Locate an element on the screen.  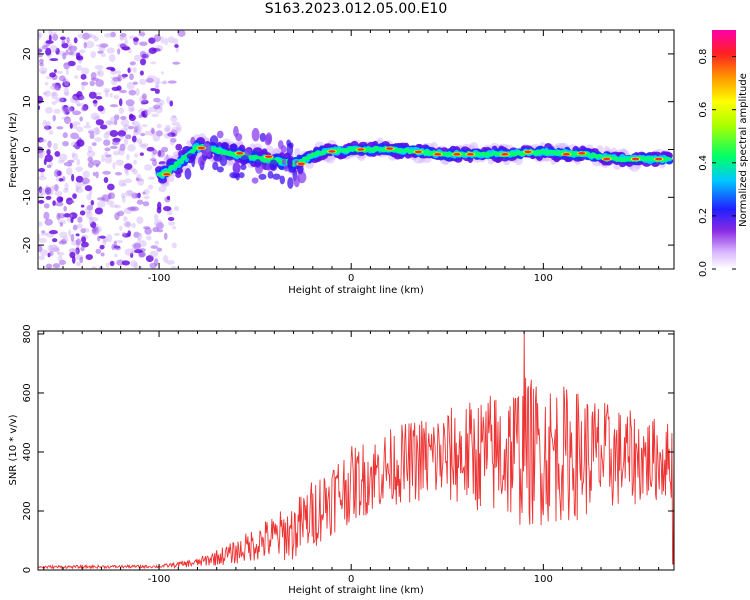
y-tick-label: 0 is located at coordinates (27, 149).